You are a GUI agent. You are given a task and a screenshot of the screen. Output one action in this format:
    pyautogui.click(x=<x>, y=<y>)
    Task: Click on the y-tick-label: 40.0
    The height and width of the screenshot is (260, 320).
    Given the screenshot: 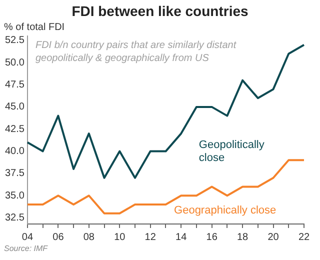 What is the action you would take?
    pyautogui.click(x=14, y=152)
    